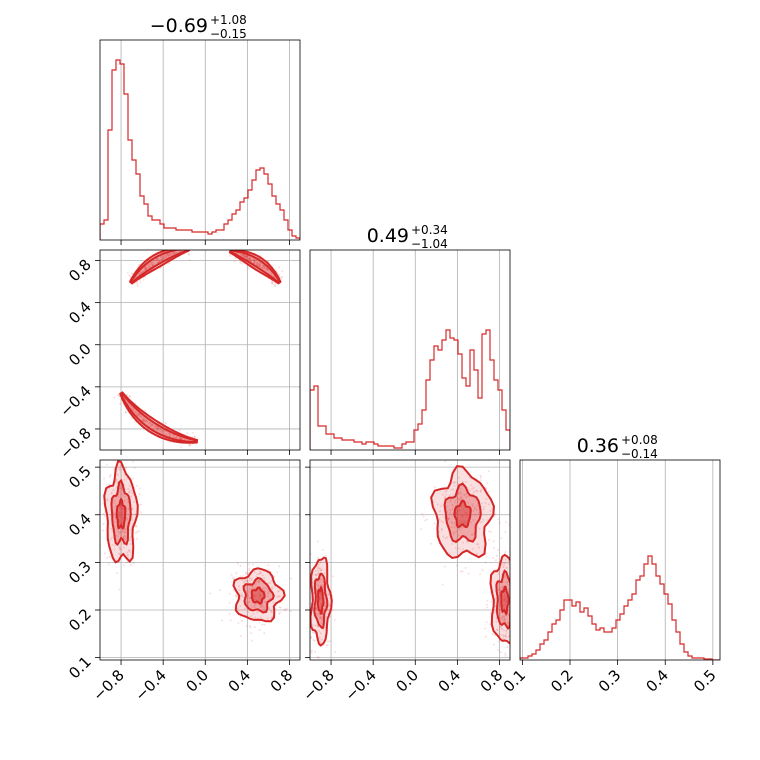 The image size is (760, 760). What do you see at coordinates (415, 452) in the screenshot?
I see `x-axis` at bounding box center [415, 452].